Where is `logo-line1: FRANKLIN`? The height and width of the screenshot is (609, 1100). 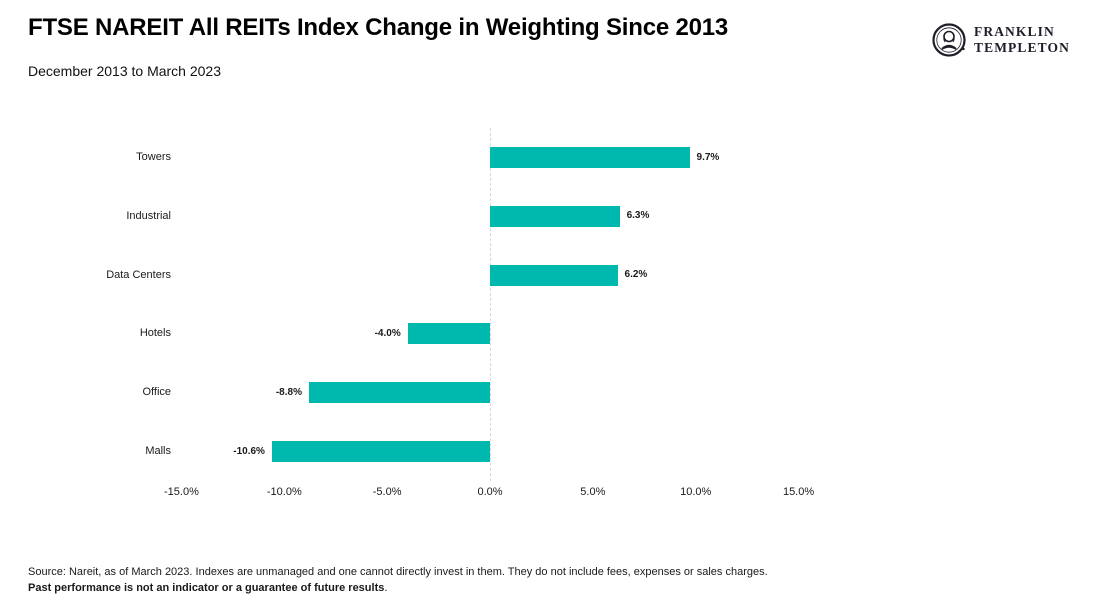 logo-line1: FRANKLIN is located at coordinates (1014, 31).